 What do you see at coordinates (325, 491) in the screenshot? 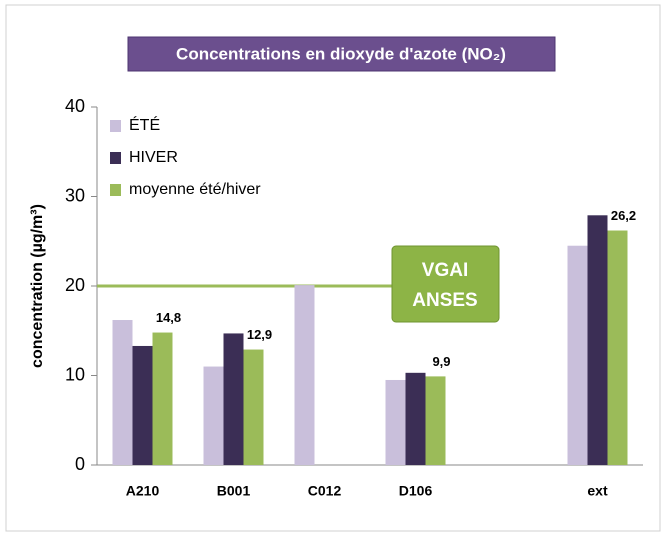
I see `x-tick-label: C012` at bounding box center [325, 491].